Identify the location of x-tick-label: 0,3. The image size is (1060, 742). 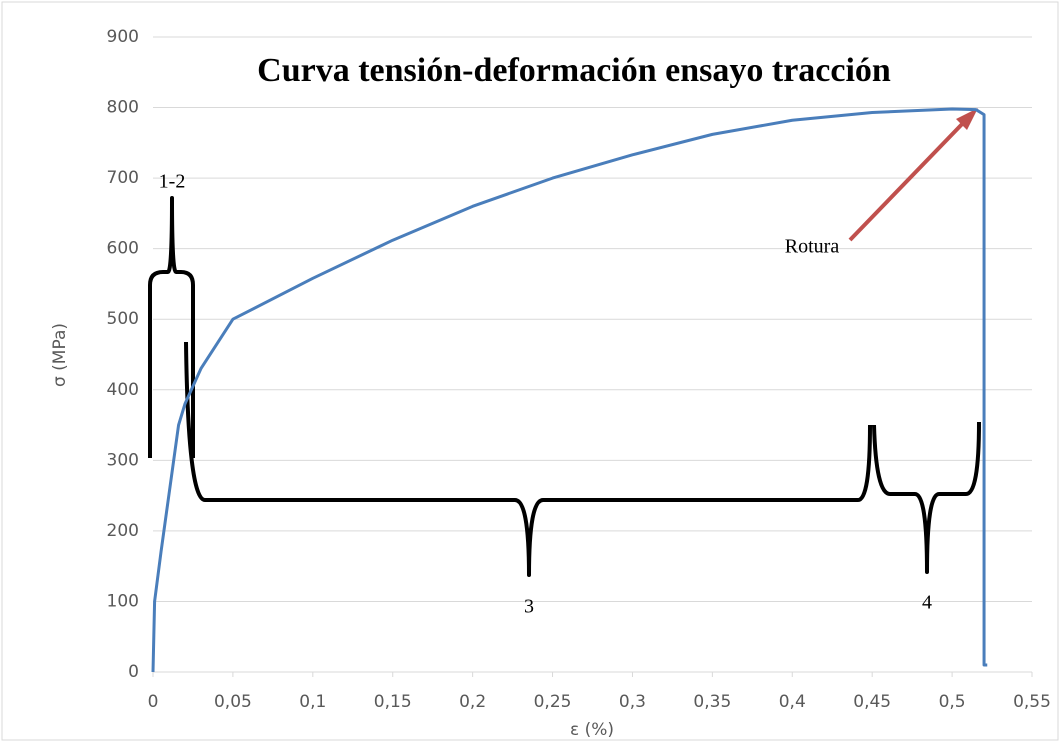
(632, 702).